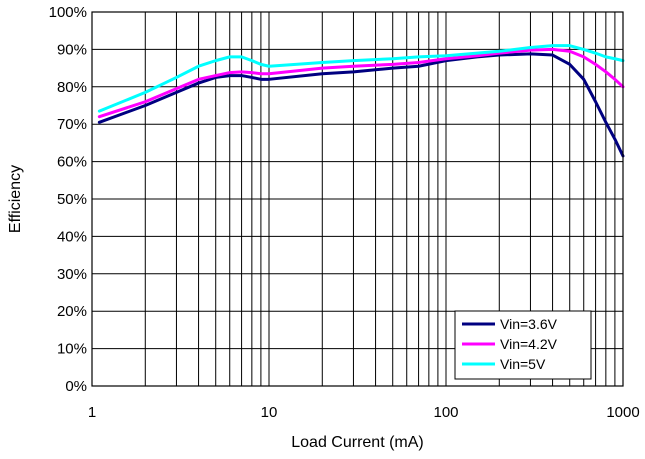  What do you see at coordinates (72, 311) in the screenshot?
I see `y-tick-label: 20%` at bounding box center [72, 311].